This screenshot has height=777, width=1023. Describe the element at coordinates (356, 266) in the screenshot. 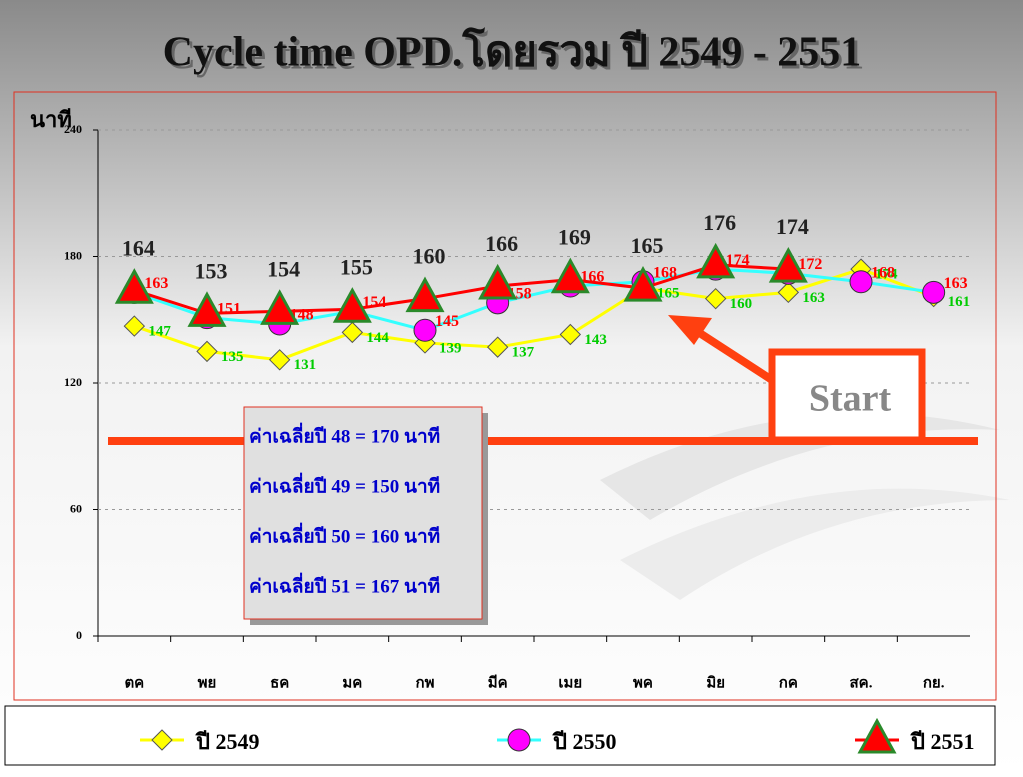

I see `data-label: 155` at that location.